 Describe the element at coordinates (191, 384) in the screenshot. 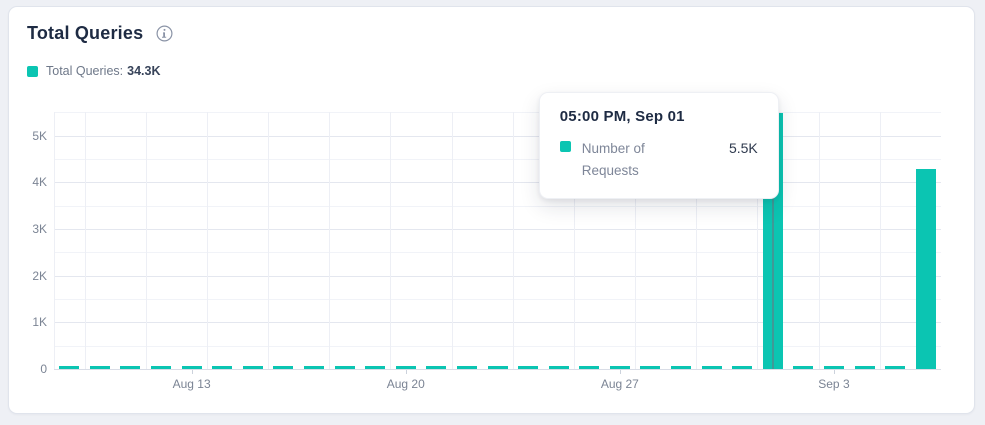

I see `x-axis-label: Aug 13` at that location.